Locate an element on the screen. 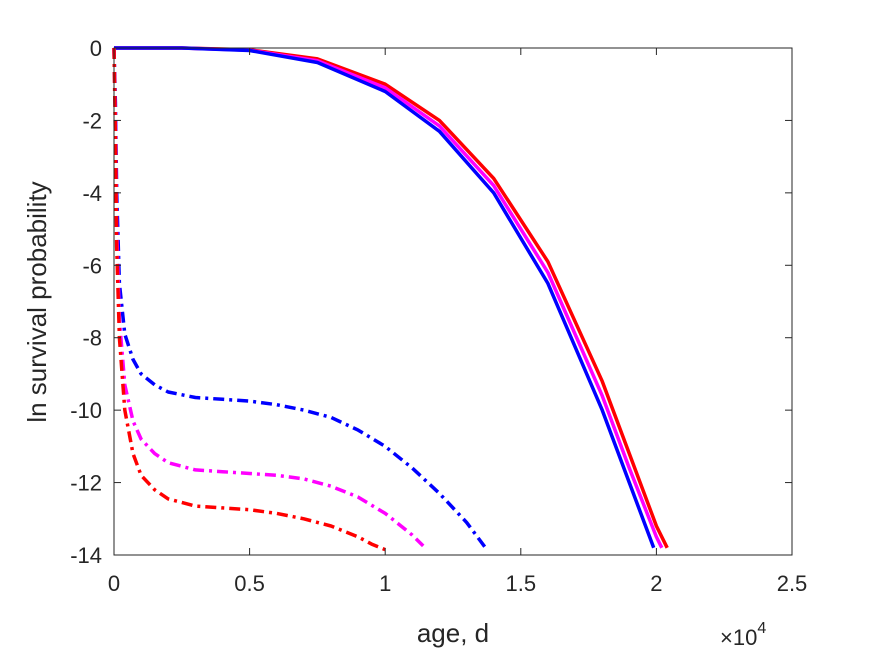 Image resolution: width=875 pixels, height=656 pixels. y-tick-label: 0 is located at coordinates (96, 48).